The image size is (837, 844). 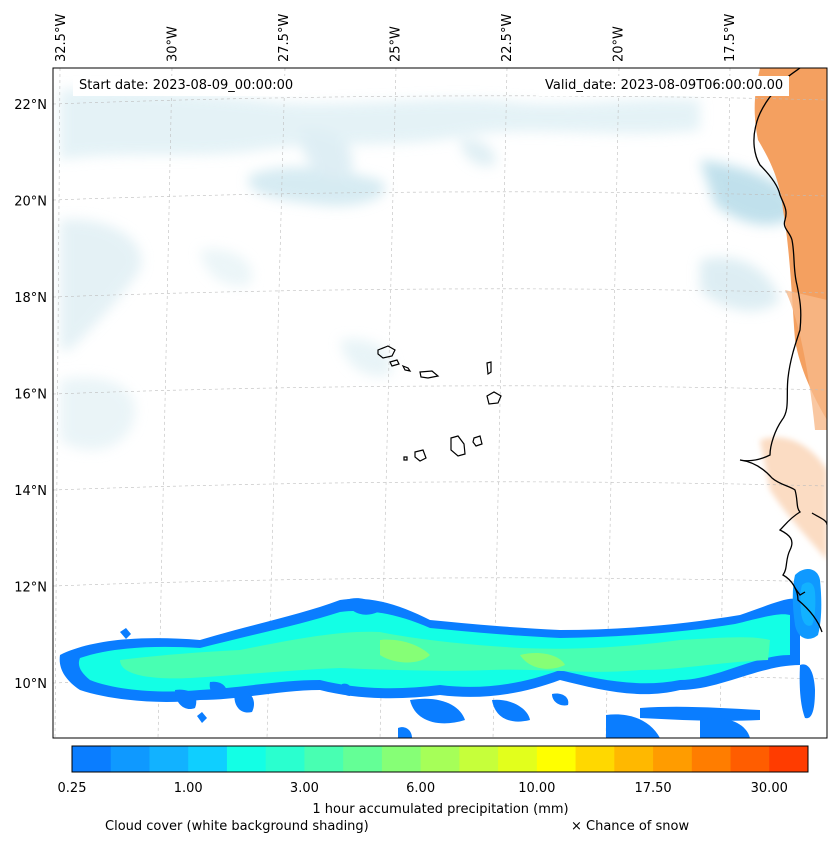 What do you see at coordinates (396, 44) in the screenshot?
I see `longitude-label: 25°W` at bounding box center [396, 44].